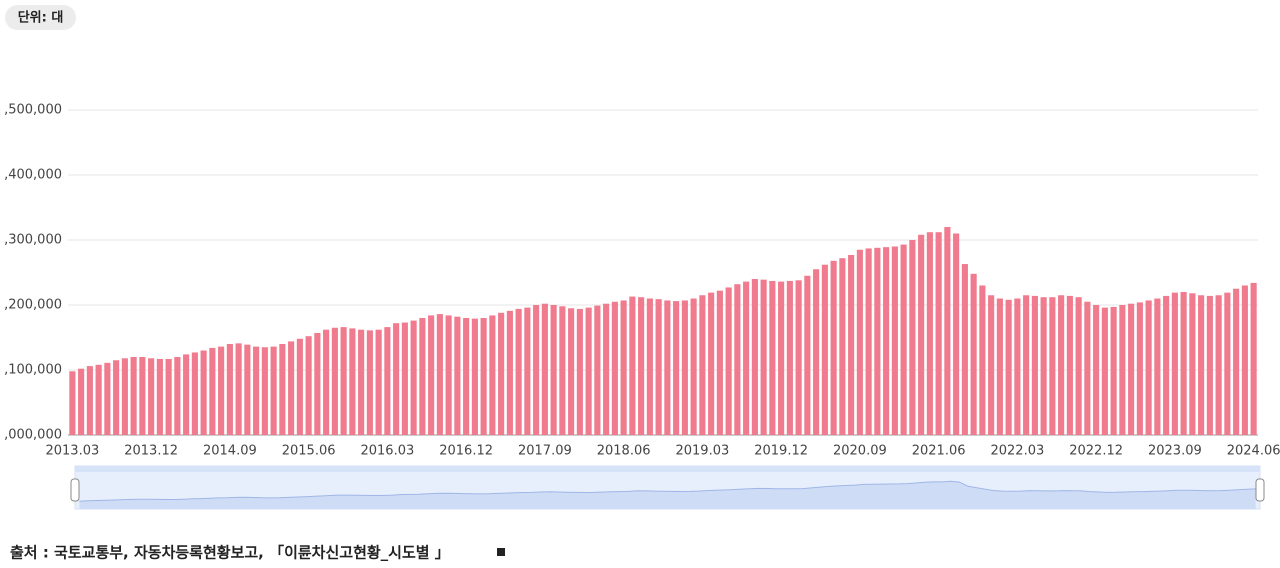 This screenshot has width=1280, height=568. Describe the element at coordinates (702, 451) in the screenshot. I see `x-tick-label: 2019.03` at that location.